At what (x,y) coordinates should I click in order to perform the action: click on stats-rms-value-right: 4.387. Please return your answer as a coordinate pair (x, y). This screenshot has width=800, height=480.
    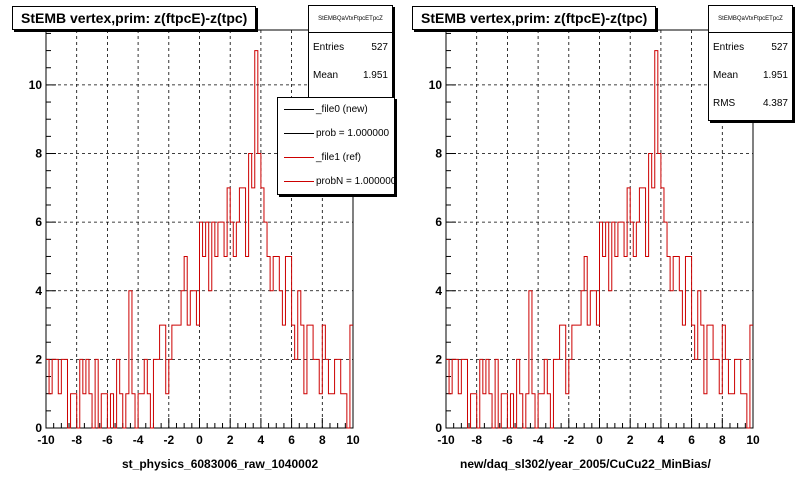
    Looking at the image, I should click on (775, 103).